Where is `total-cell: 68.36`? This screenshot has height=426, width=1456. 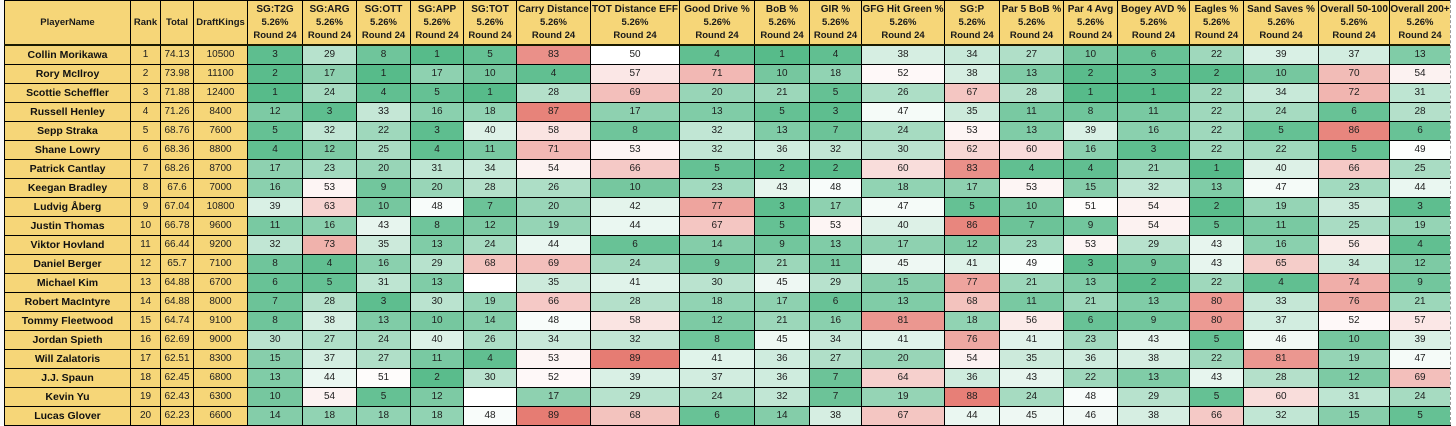
total-cell: 68.36 is located at coordinates (177, 149).